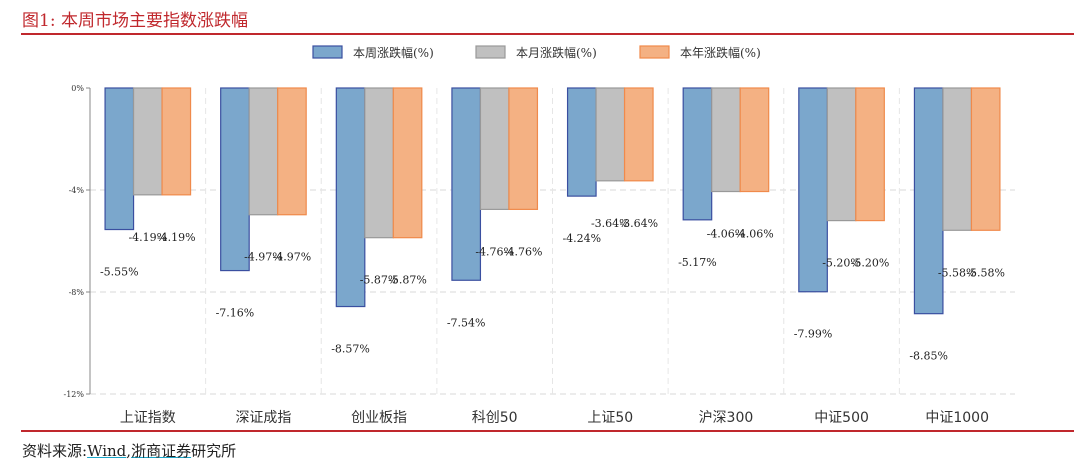 Image resolution: width=1080 pixels, height=475 pixels. What do you see at coordinates (235, 313) in the screenshot?
I see `data-label: -7.16%` at bounding box center [235, 313].